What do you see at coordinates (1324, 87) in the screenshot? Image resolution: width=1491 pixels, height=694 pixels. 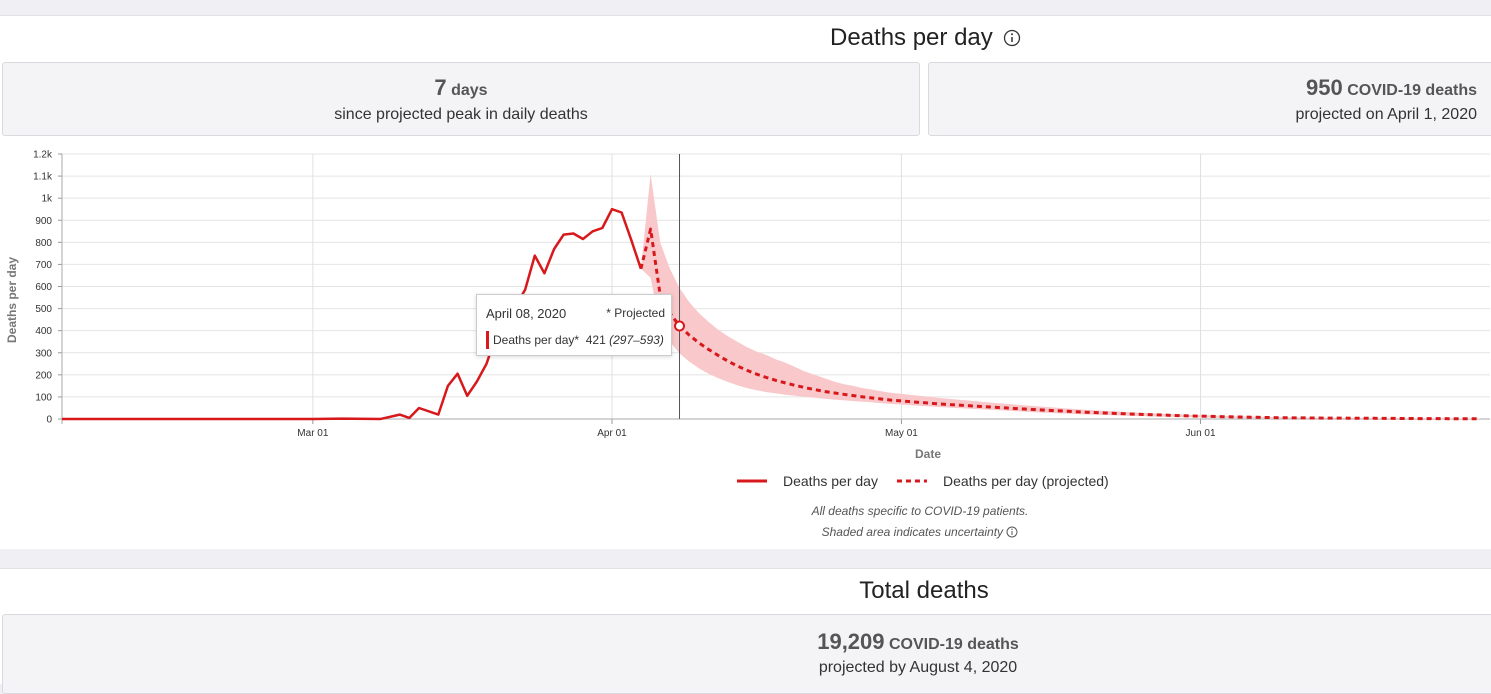 I see `stat-number: 950` at bounding box center [1324, 87].